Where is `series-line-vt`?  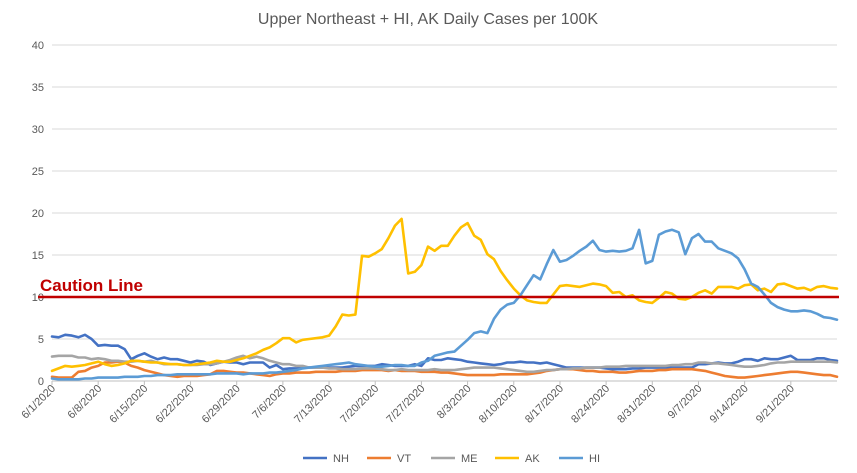 series-line-vt is located at coordinates (444, 369).